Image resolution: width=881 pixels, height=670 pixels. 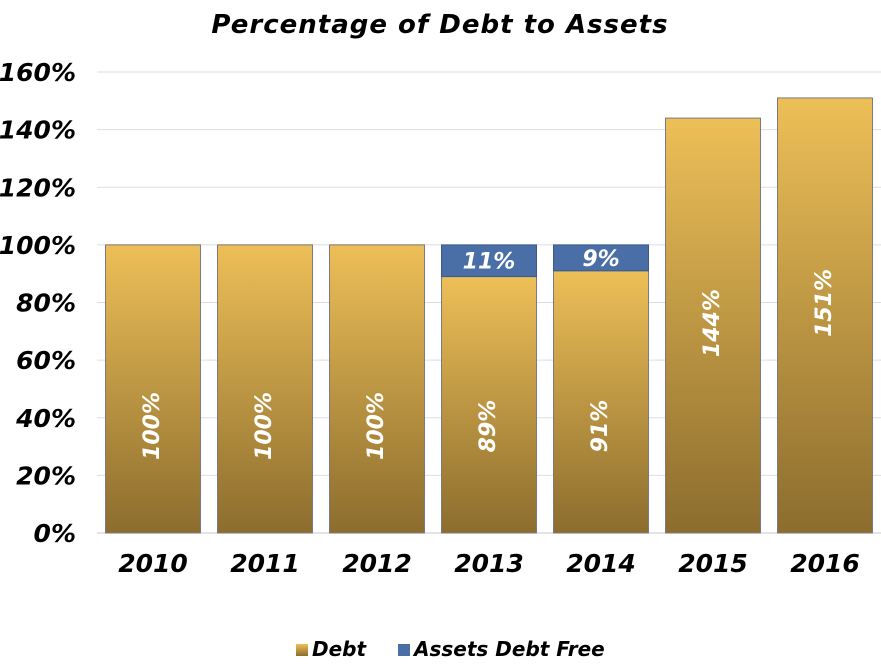 What do you see at coordinates (46, 360) in the screenshot?
I see `y-tick-label: 60%` at bounding box center [46, 360].